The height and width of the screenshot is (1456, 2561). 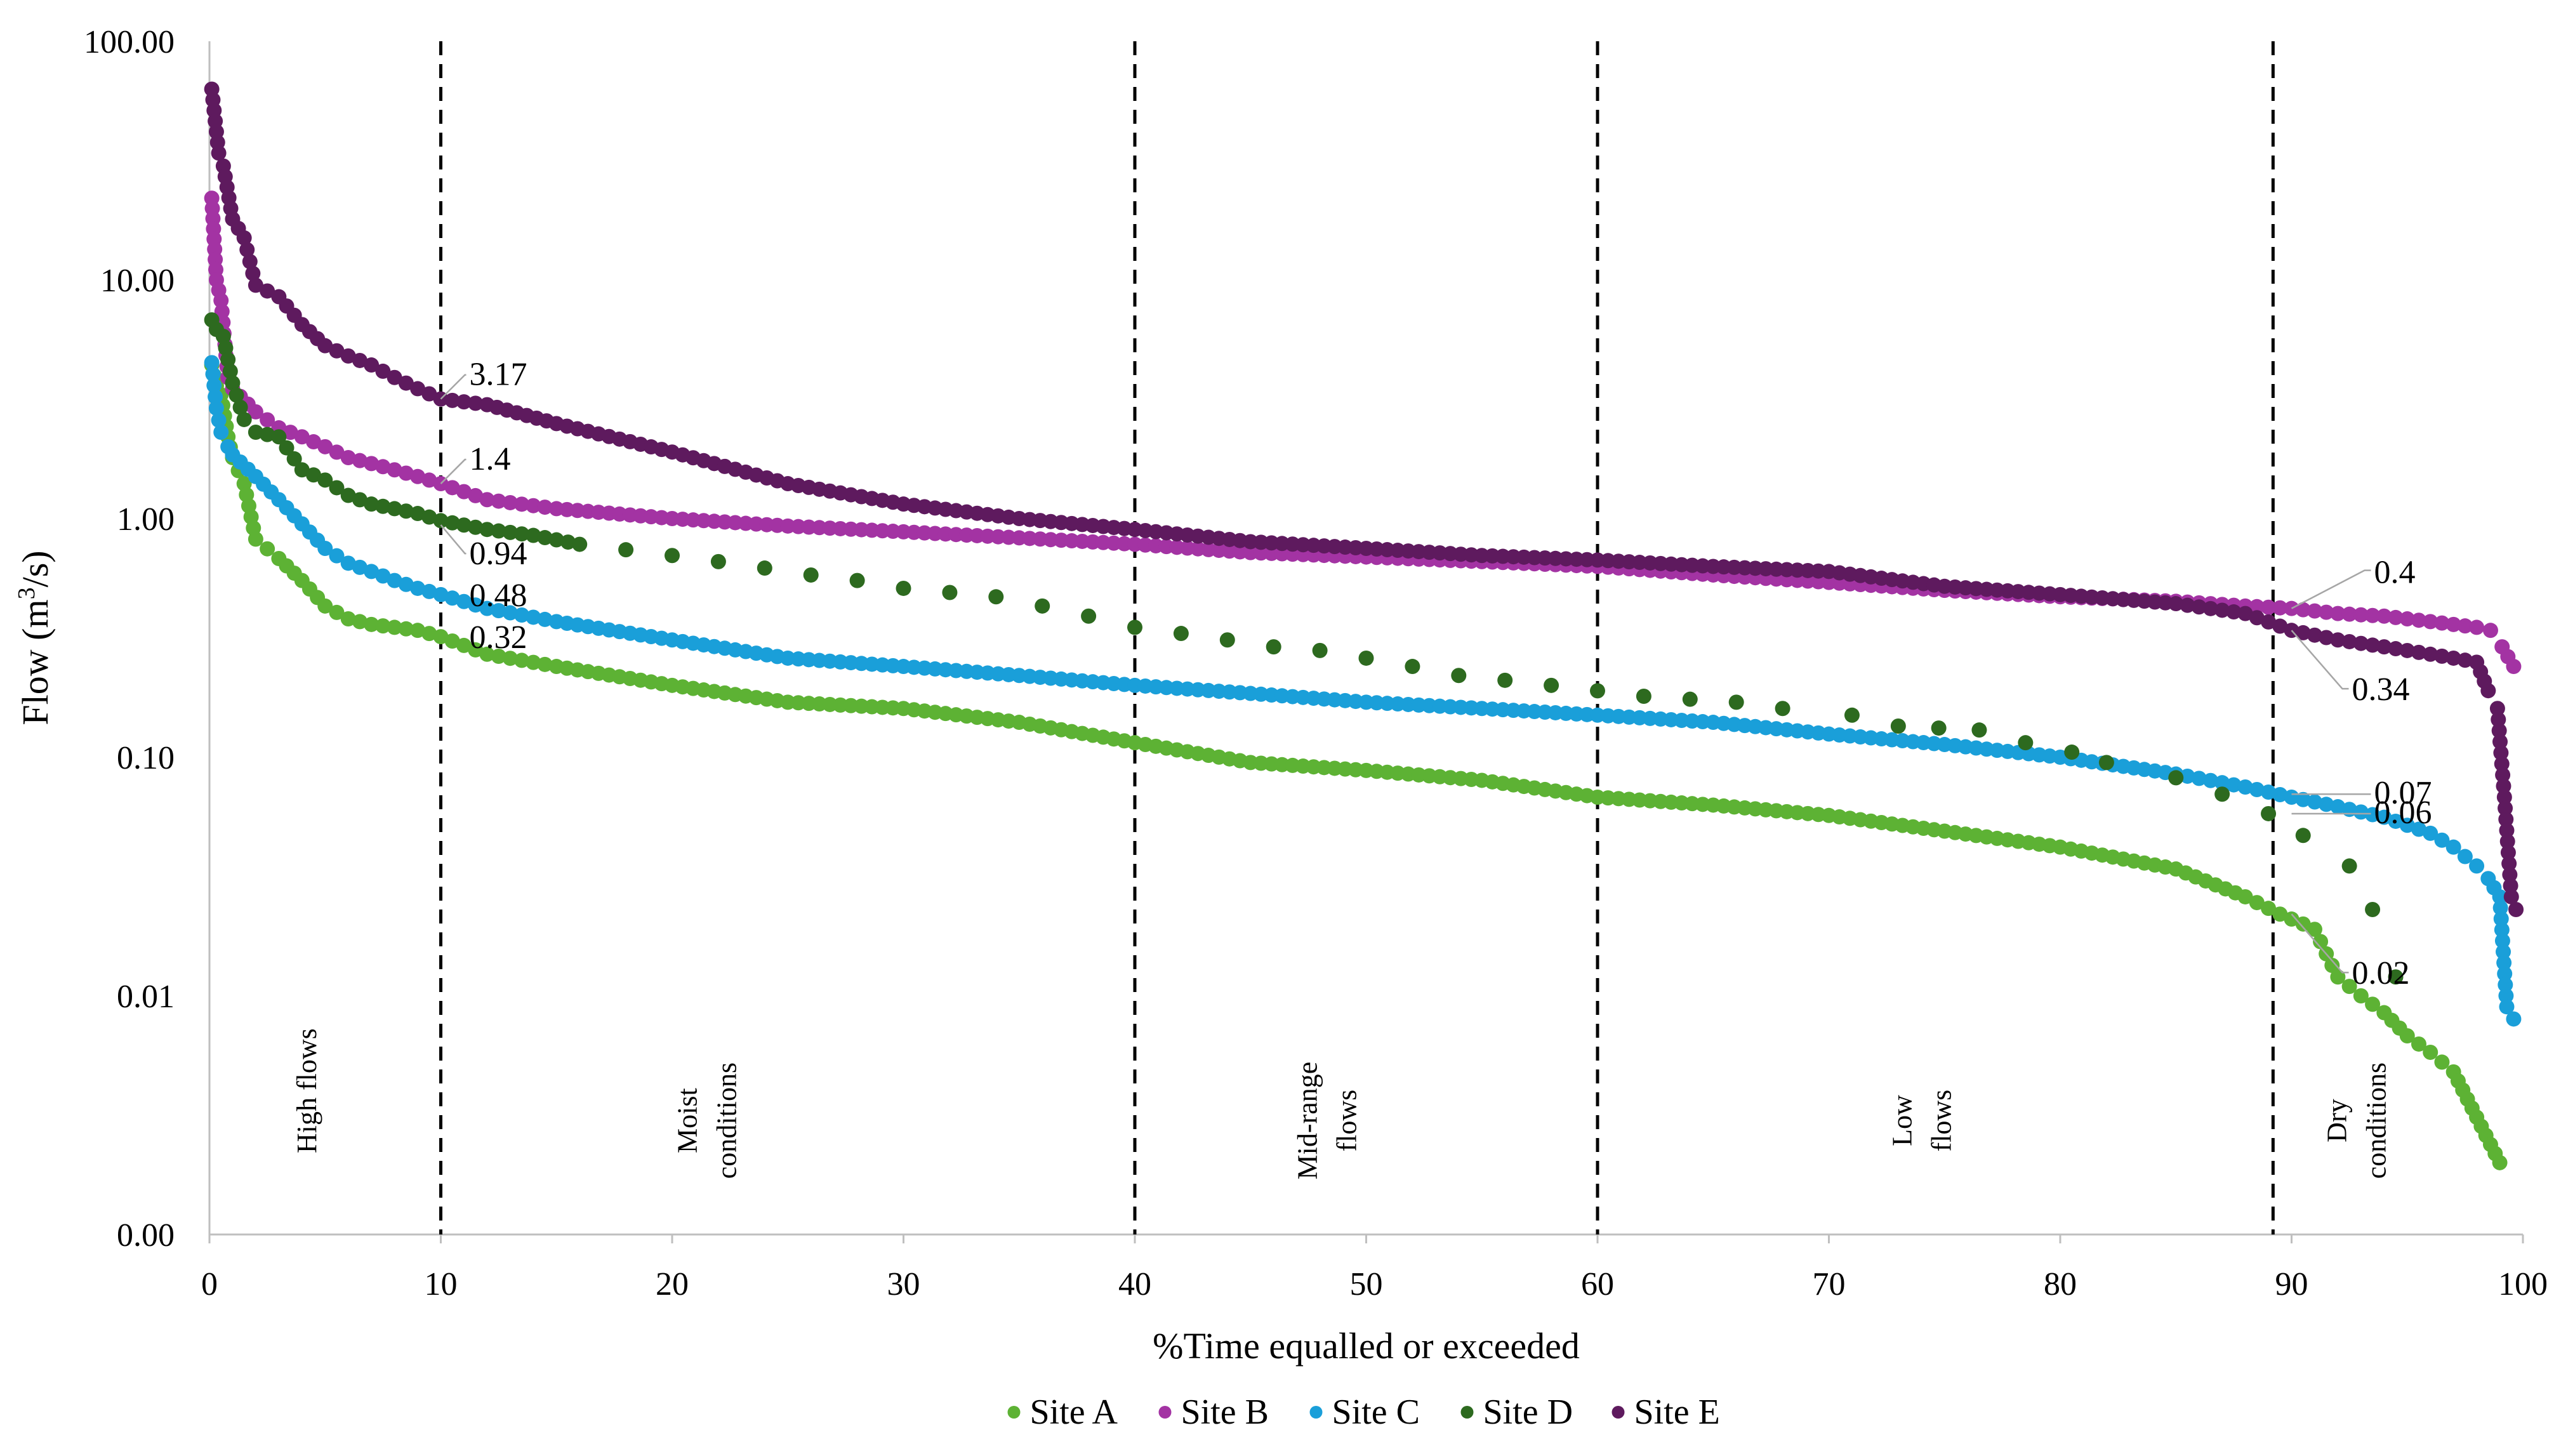 I want to click on zone-label-line: conditions, so click(x=727, y=1120).